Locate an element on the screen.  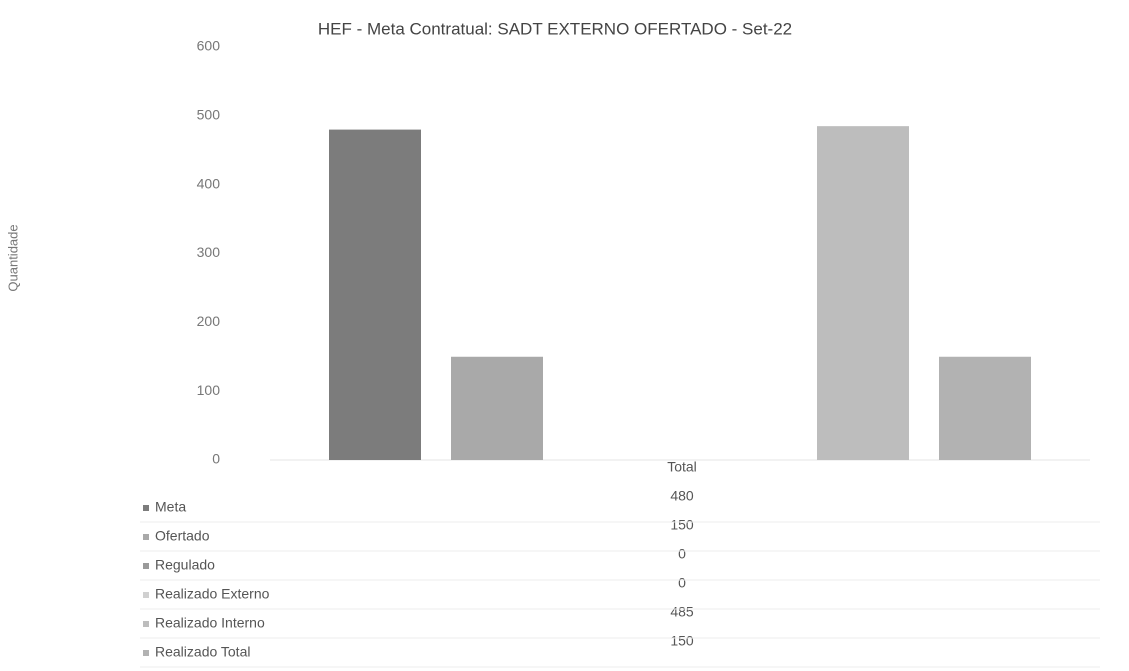
y-axis-title: Quantidade is located at coordinates (12, 257).